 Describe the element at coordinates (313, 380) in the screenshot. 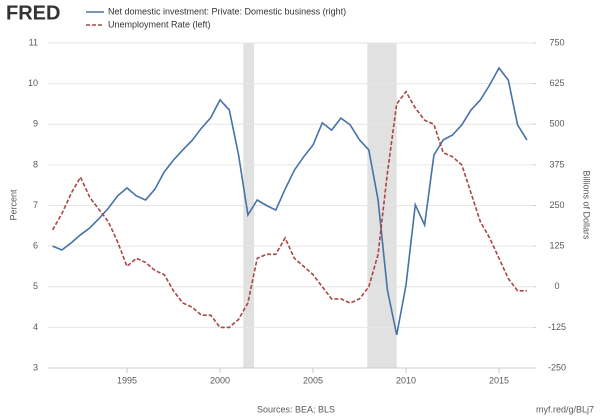

I see `x-tick-label: 2005` at that location.